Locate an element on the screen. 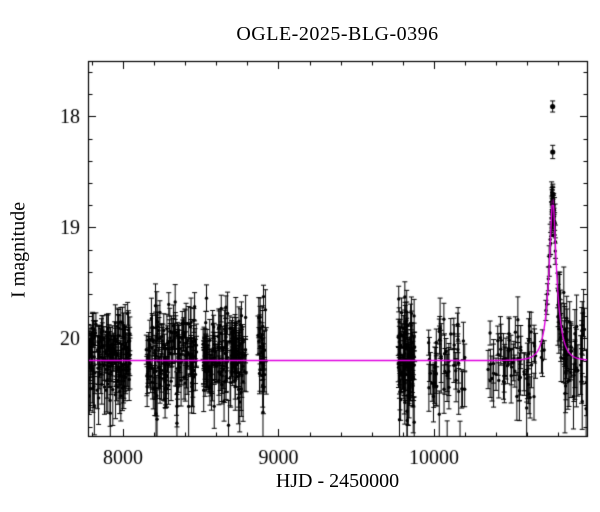 The width and height of the screenshot is (600, 512). chart-title: OGLE-2025-BLG-0396 is located at coordinates (337, 34).